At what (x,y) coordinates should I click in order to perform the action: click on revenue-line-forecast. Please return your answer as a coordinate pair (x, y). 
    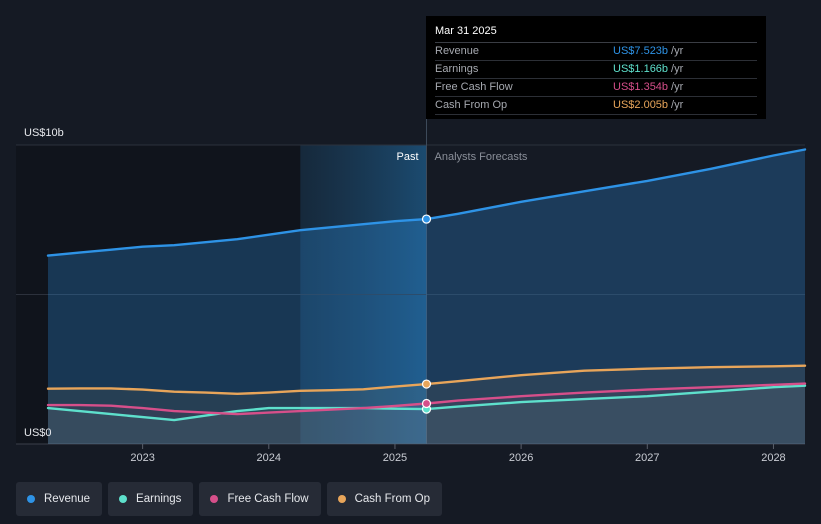
    Looking at the image, I should click on (616, 184).